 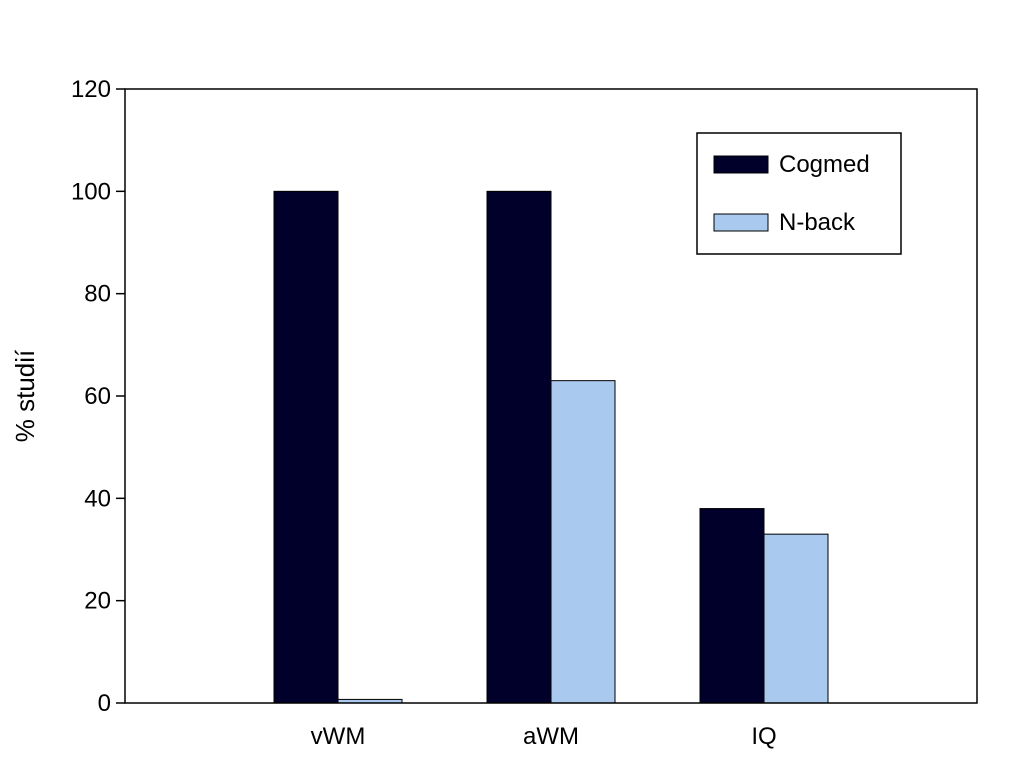 I want to click on legend-label: N-back, so click(x=817, y=222).